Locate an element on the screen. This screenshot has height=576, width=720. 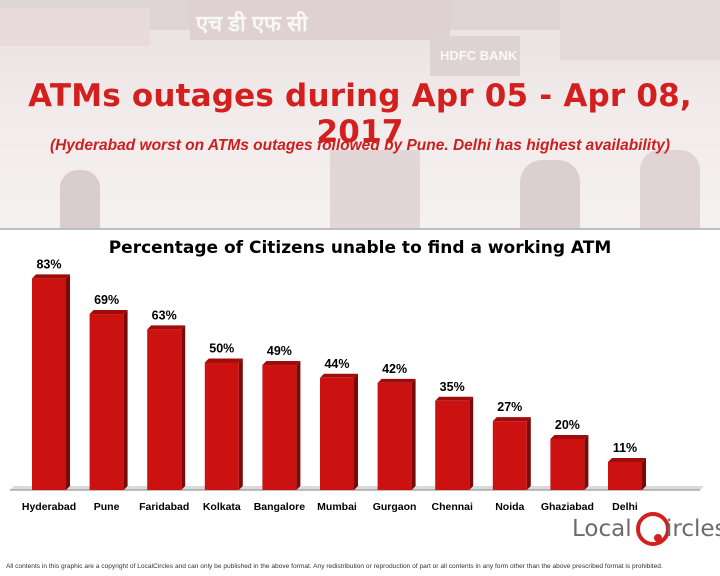
x-tick-label: Gurgaon is located at coordinates (395, 507).